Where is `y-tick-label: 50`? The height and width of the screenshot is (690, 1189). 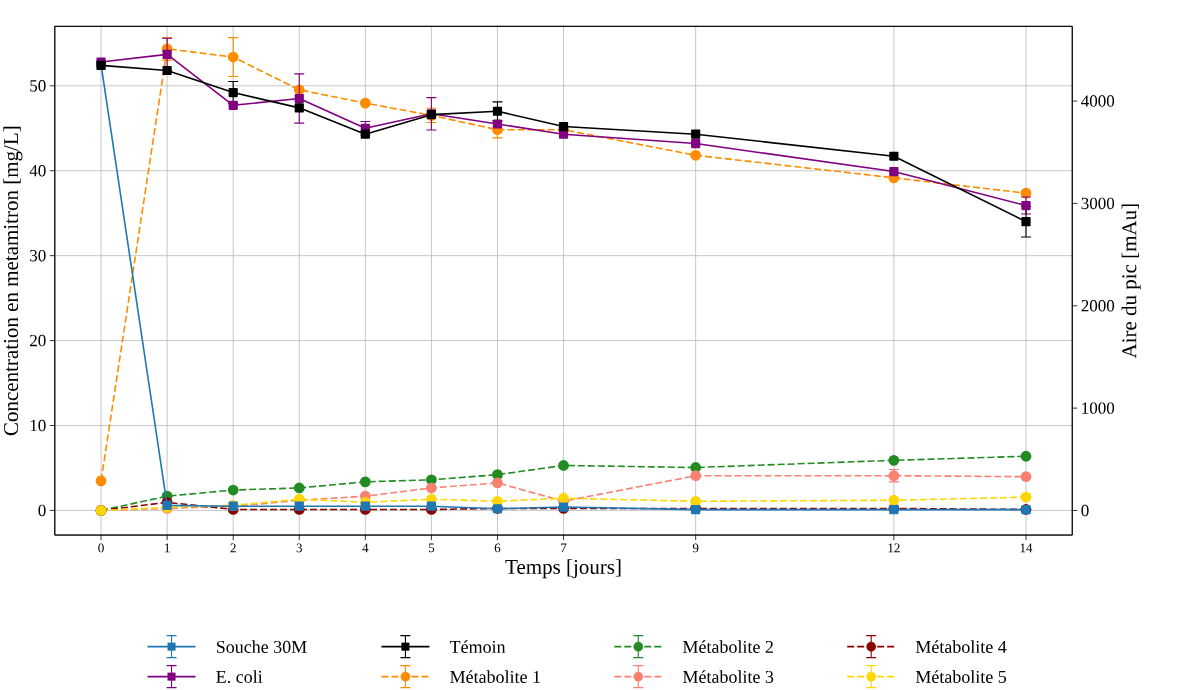 y-tick-label: 50 is located at coordinates (38, 86).